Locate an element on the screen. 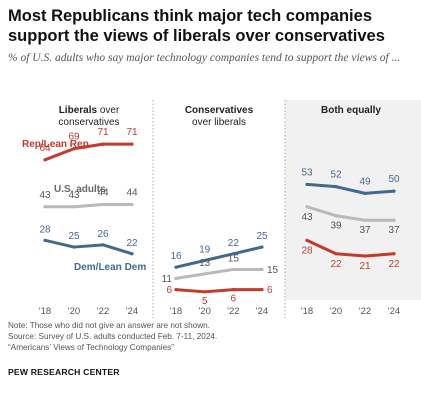  brand-logo-text: PEW RESEARCH CENTER is located at coordinates (64, 372).